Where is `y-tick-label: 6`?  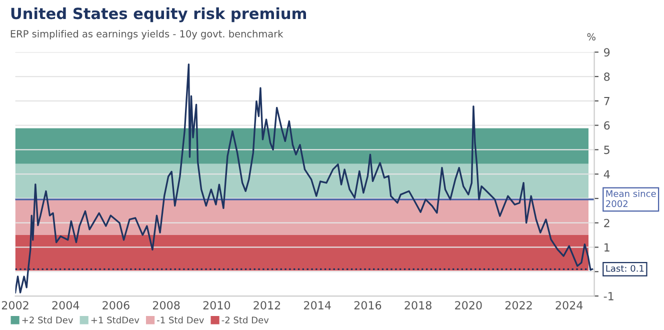 y-tick-label: 6 is located at coordinates (607, 125).